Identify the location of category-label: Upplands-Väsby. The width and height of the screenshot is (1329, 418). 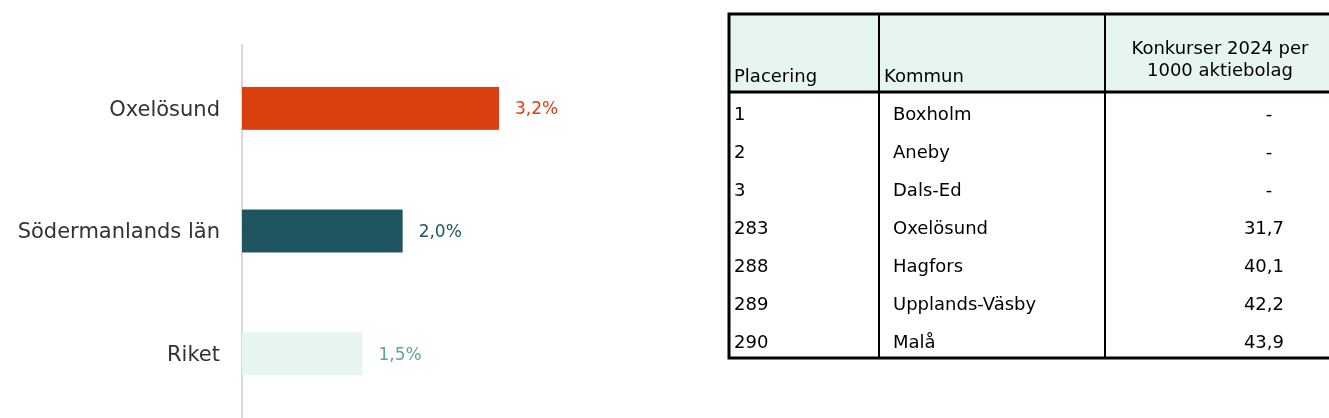
(965, 303).